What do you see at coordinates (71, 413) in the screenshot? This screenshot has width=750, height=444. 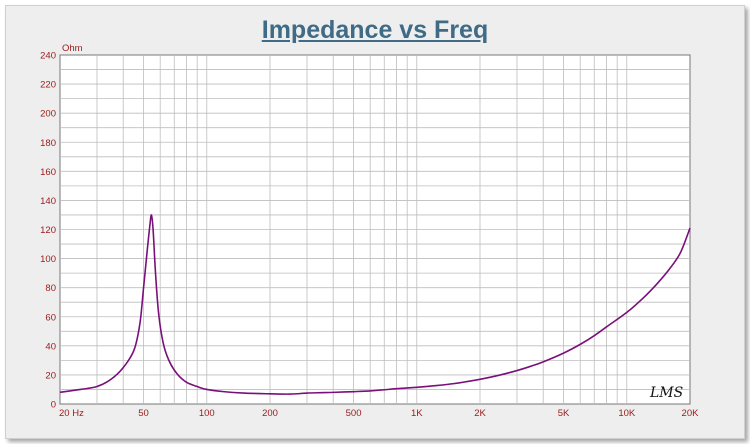 I see `x-tick-label: 20 Hz` at bounding box center [71, 413].